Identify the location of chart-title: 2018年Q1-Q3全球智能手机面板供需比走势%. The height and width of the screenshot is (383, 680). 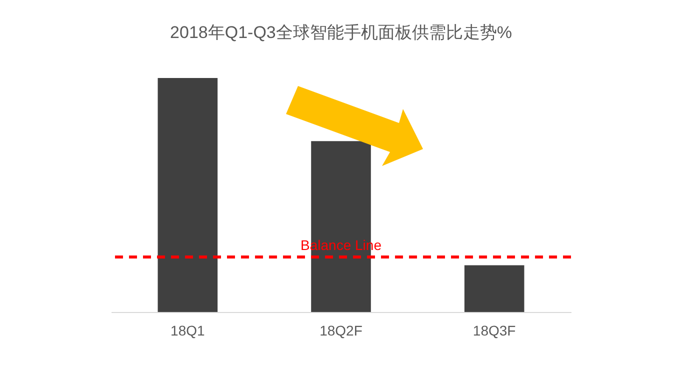
(341, 32).